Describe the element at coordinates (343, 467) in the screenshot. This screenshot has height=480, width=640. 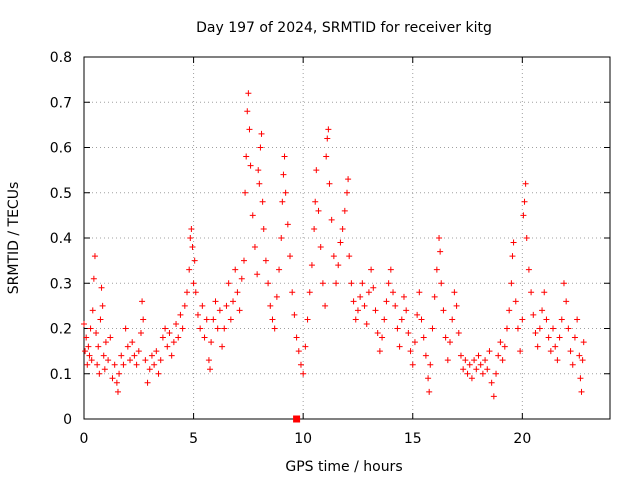
I see `x-axis-label: GPS time / hours` at that location.